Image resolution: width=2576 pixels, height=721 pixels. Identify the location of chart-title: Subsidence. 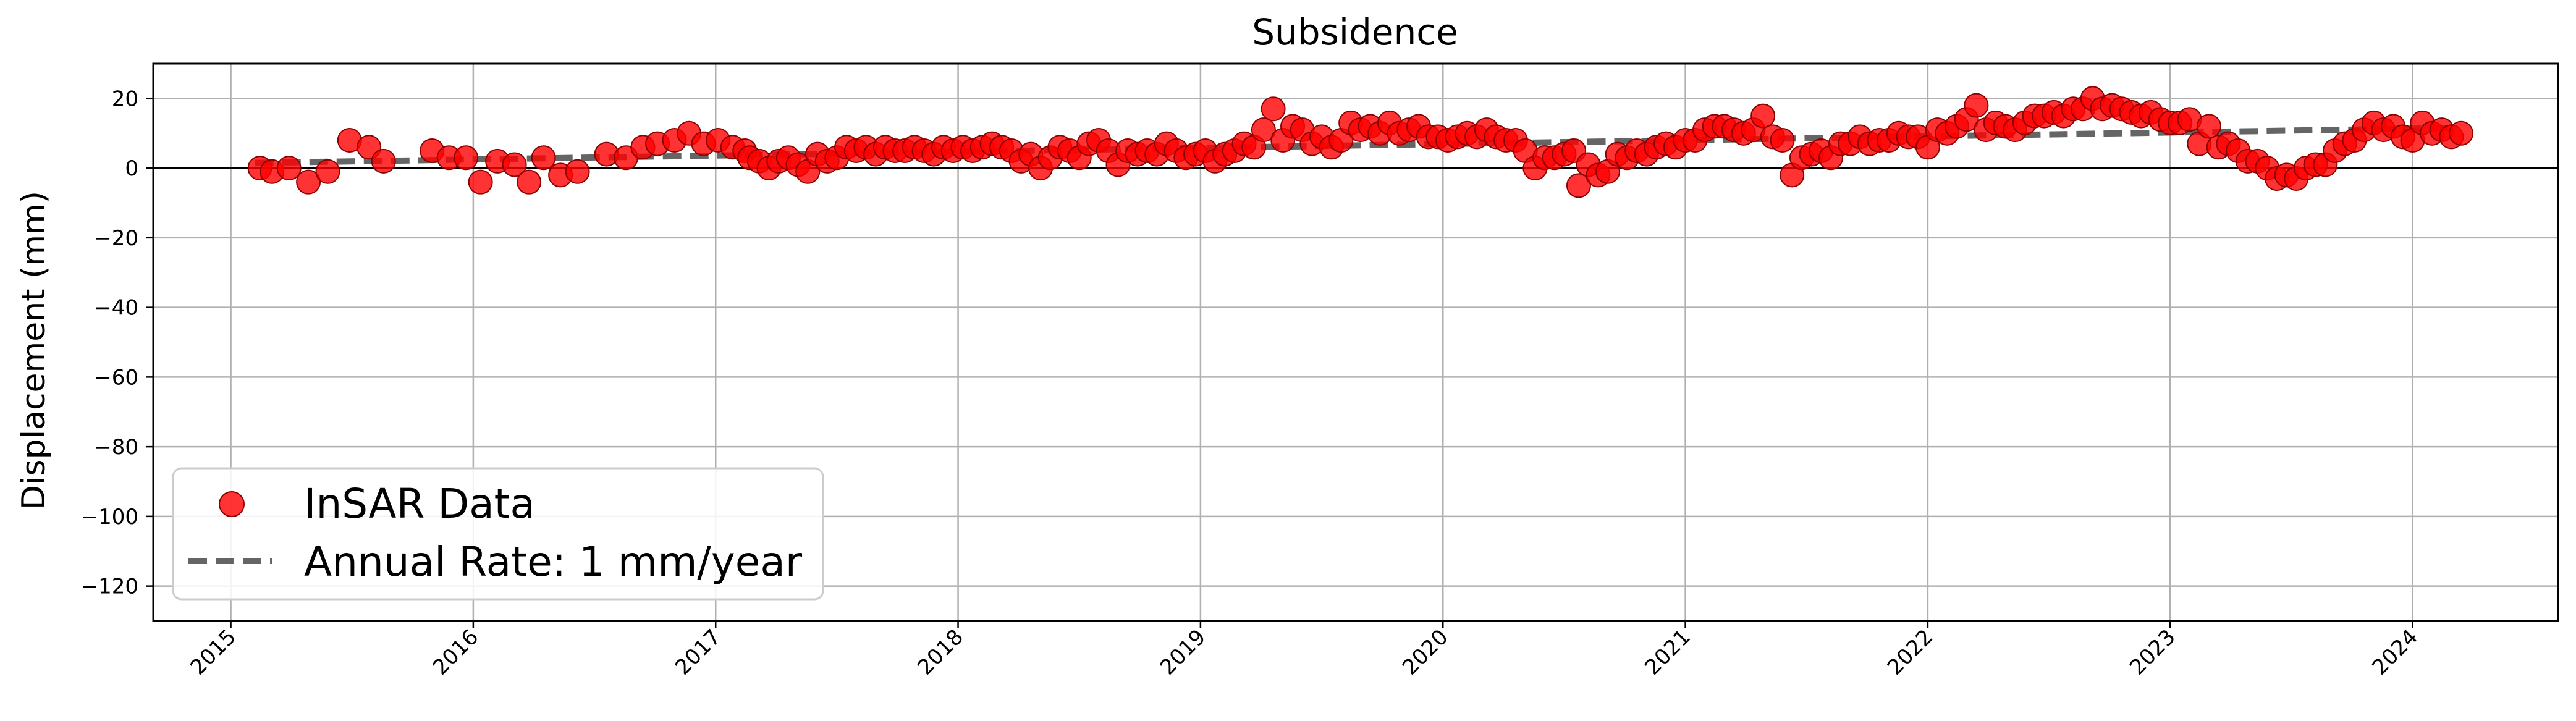
(1355, 32).